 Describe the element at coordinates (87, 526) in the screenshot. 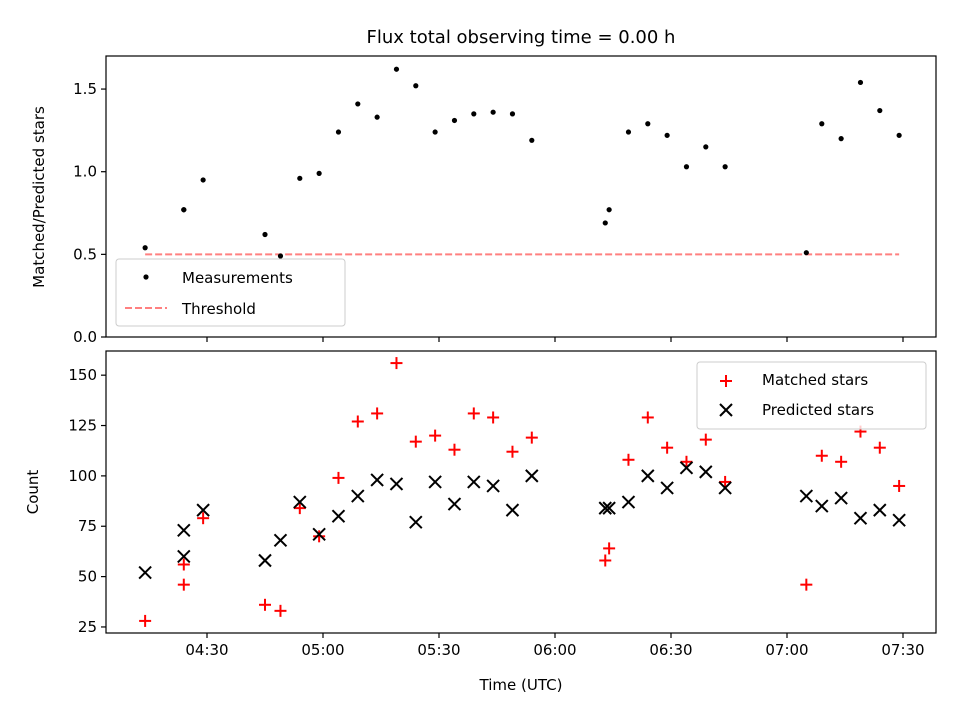

I see `y-tick-label: 75` at that location.